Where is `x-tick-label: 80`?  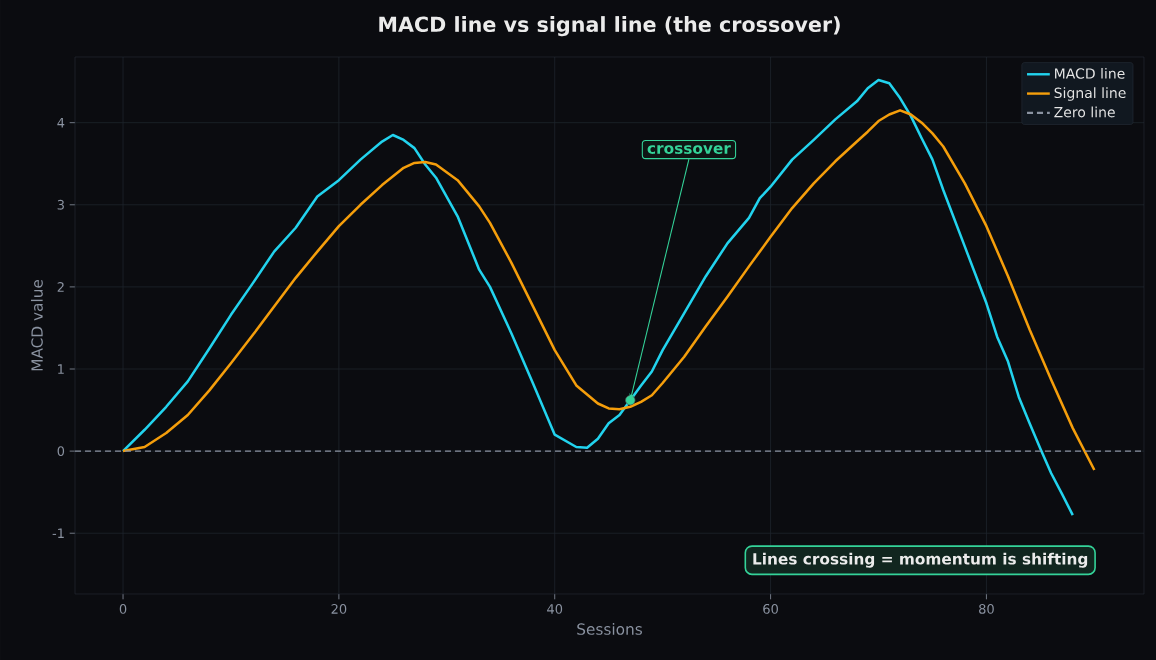
x-tick-label: 80 is located at coordinates (986, 609).